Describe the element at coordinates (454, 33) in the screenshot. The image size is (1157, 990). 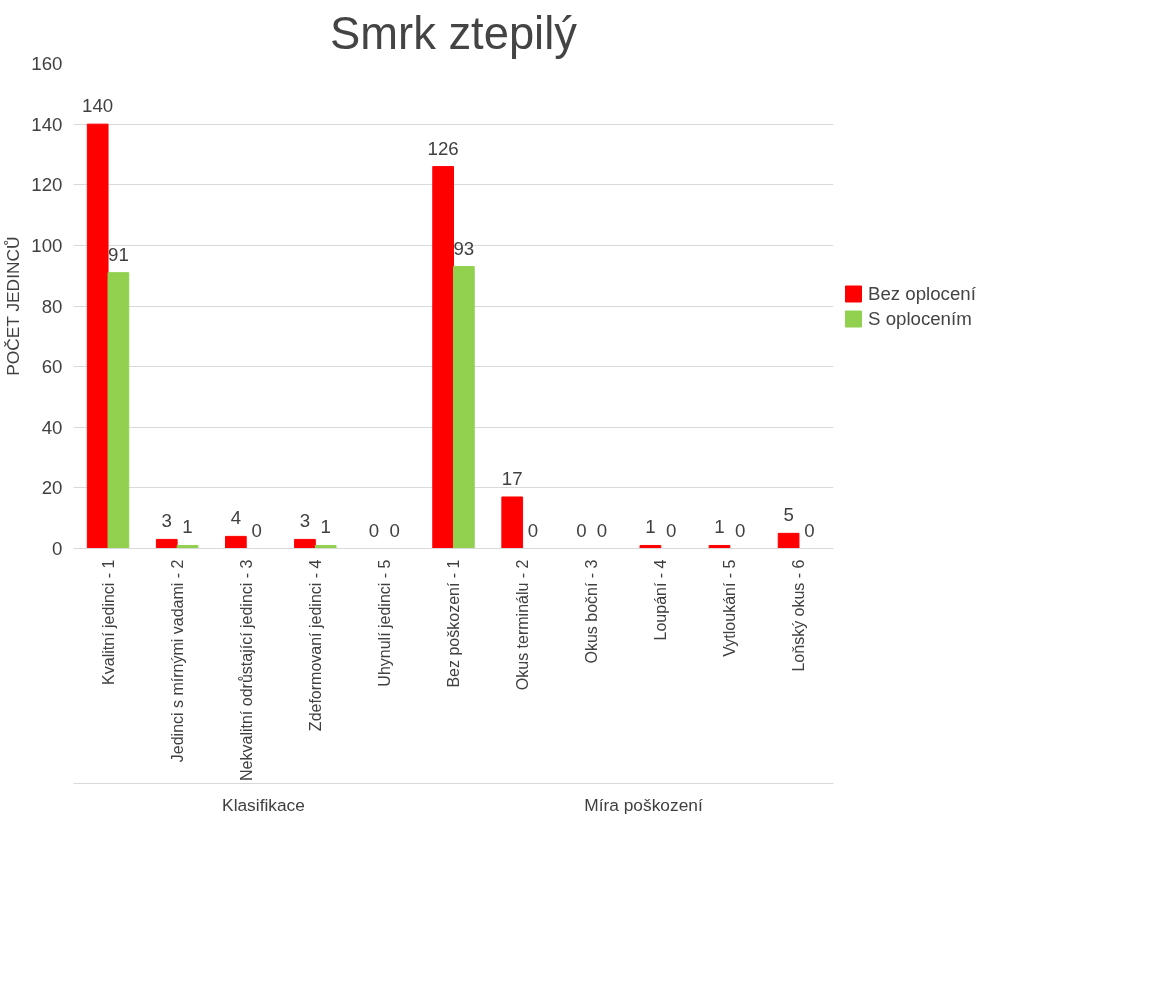
I see `chart-title: Smrk ztepilý` at that location.